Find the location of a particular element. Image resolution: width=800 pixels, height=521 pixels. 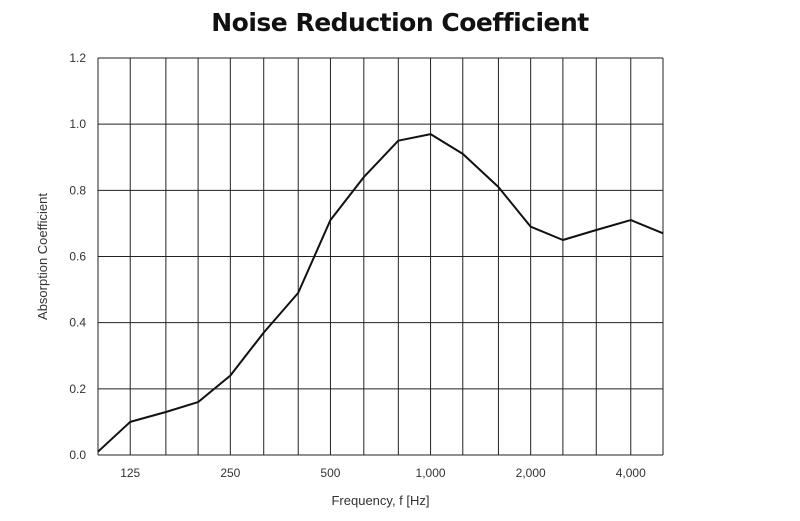

y-axis-label: Absorption Coefficient is located at coordinates (42, 256).